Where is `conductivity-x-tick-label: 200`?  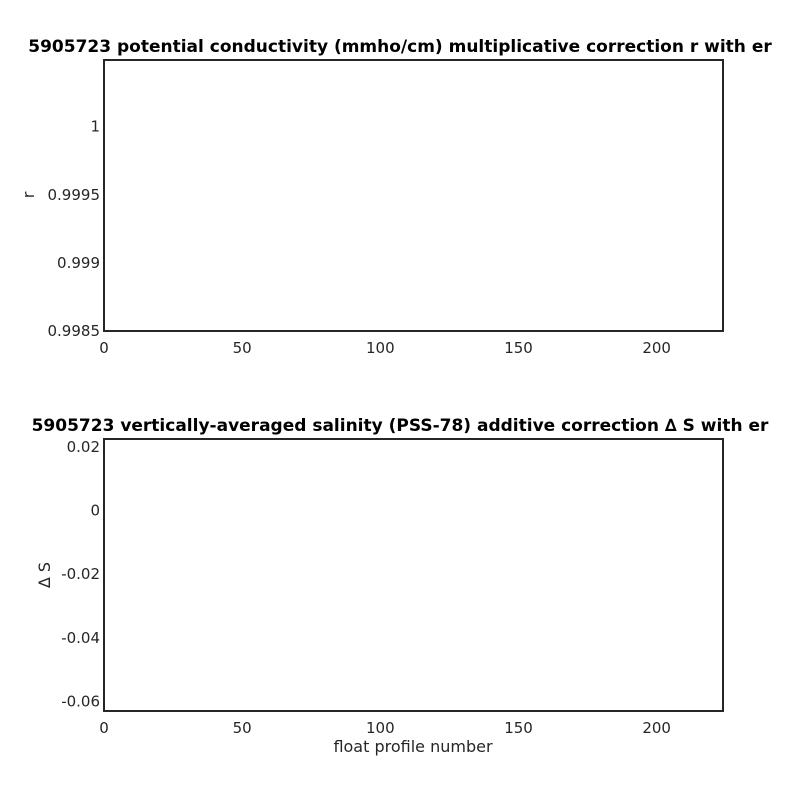 conductivity-x-tick-label: 200 is located at coordinates (656, 348).